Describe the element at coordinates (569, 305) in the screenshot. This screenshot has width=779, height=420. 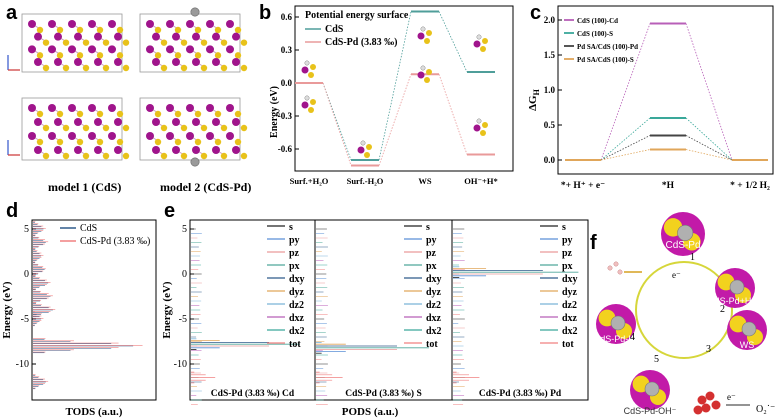
I see `orbital-label: dz2` at that location.